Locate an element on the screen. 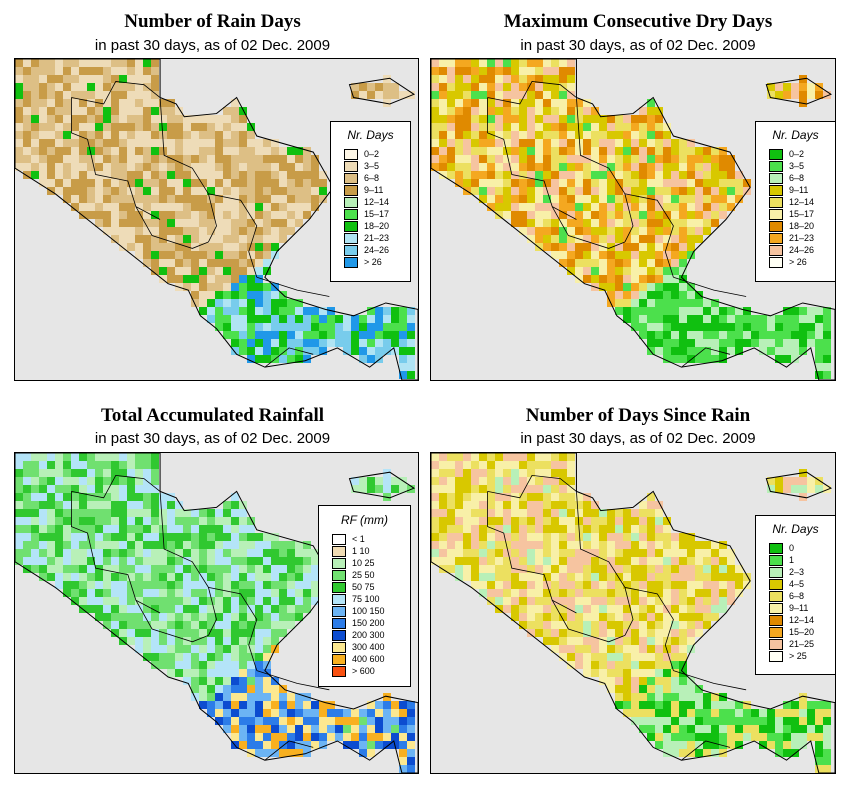  legend-swatch is located at coordinates (351, 250).